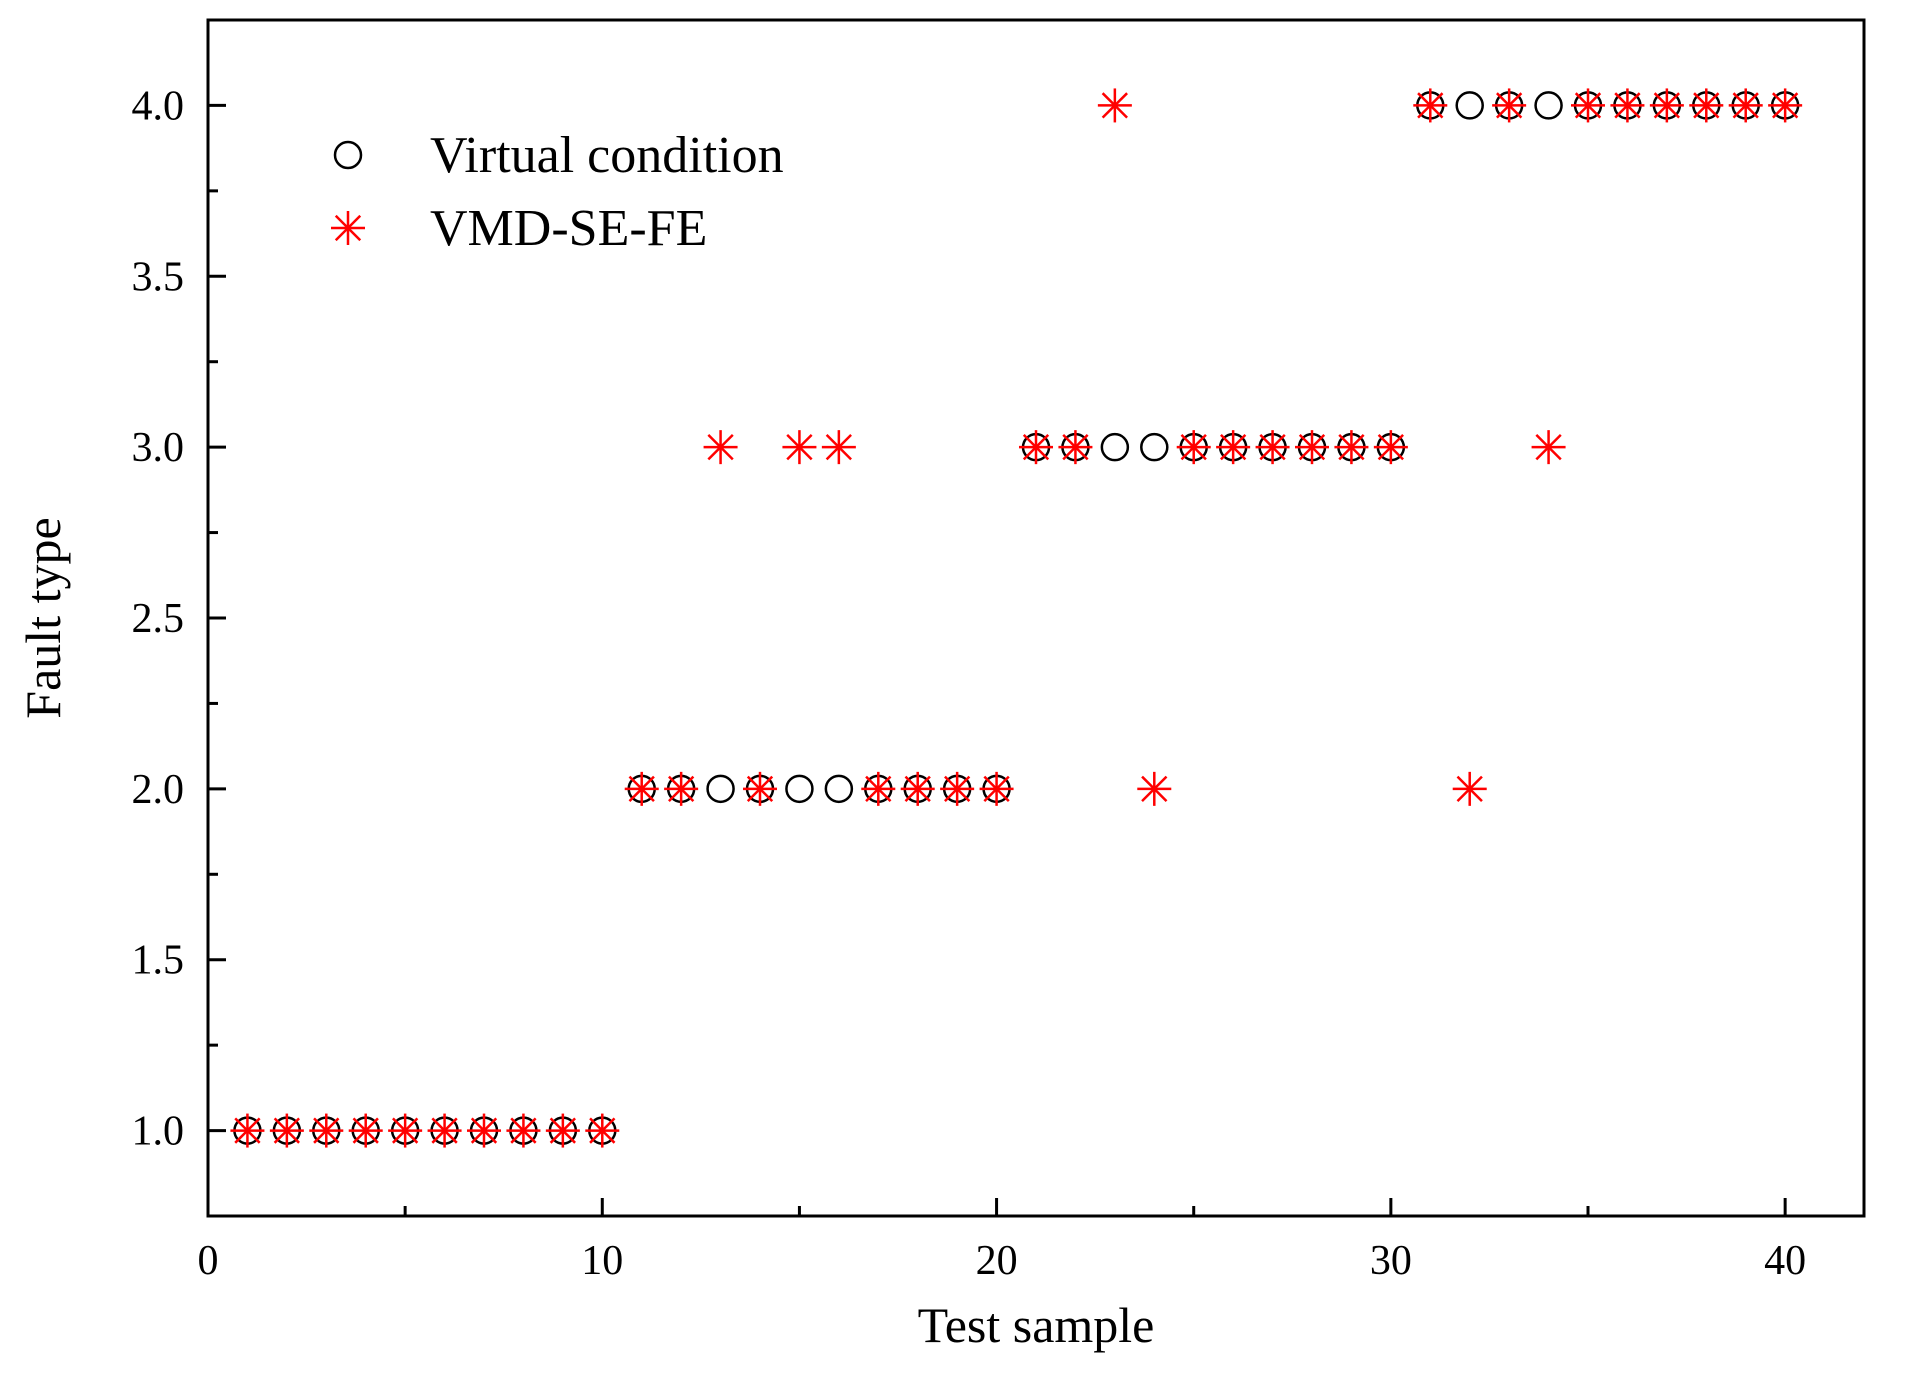  I want to click on legend: Virtual condition VMD-SE-FE, so click(557, 192).